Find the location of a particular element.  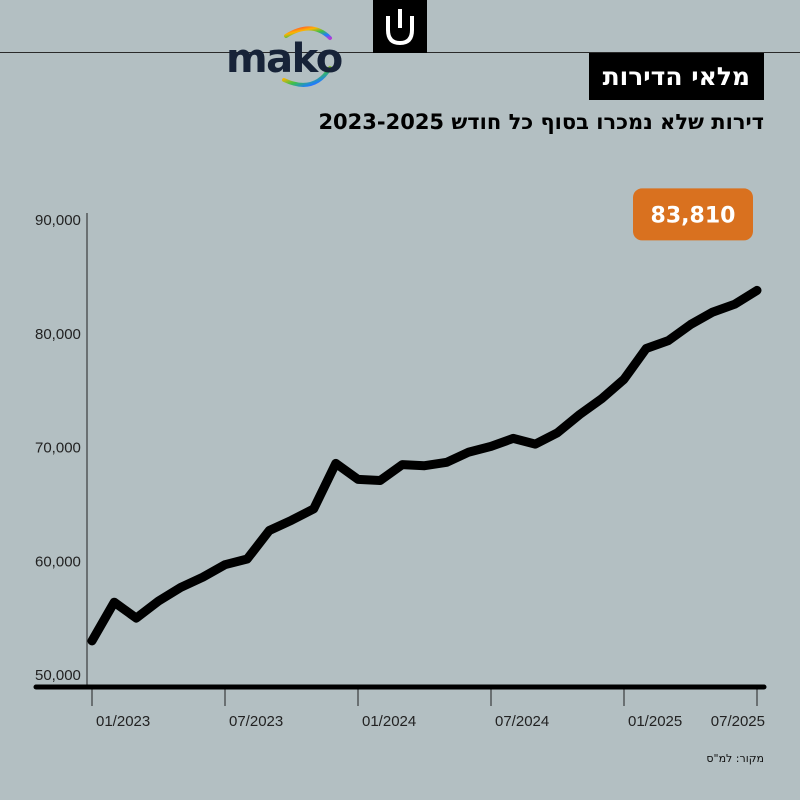

u-shape-icon is located at coordinates (400, 27).